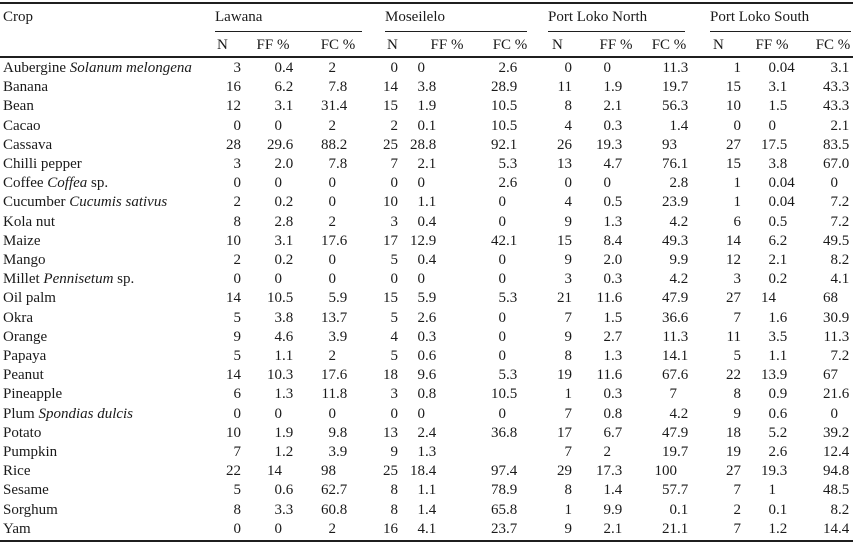 Image resolution: width=853 pixels, height=545 pixels. I want to click on table-cell: 1, so click(751, 490).